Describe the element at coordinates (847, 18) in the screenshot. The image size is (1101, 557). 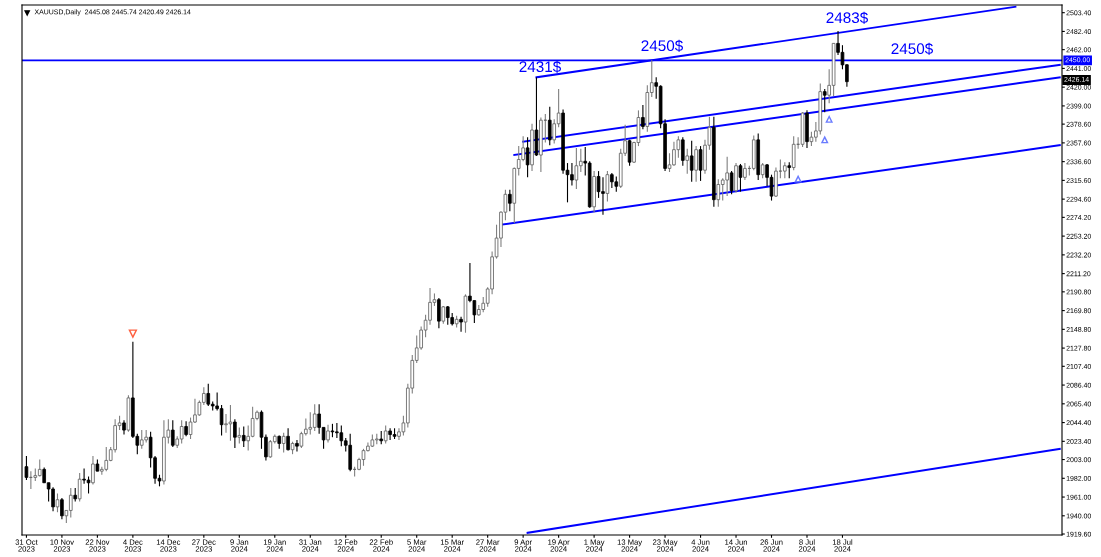
I see `annotation: 2483$` at that location.